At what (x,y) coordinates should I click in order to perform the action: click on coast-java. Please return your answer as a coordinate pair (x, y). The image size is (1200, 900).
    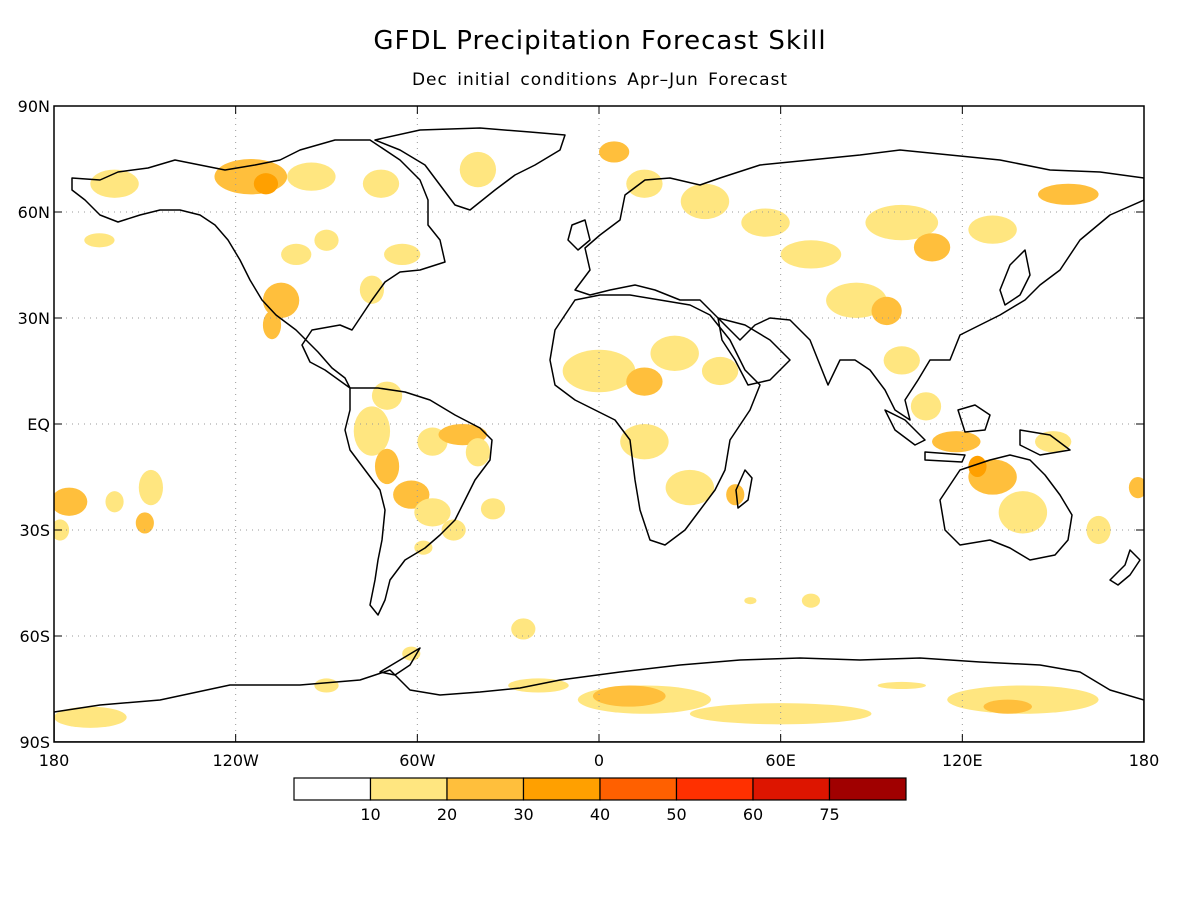
    Looking at the image, I should click on (945, 457).